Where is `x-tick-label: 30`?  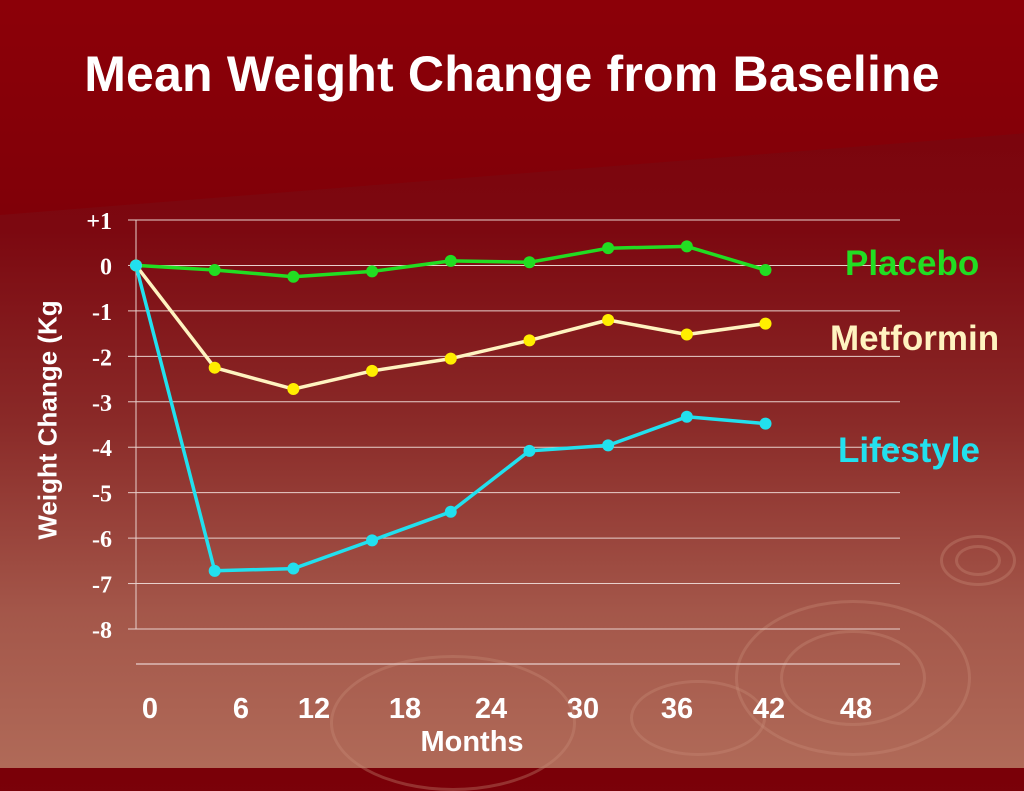
x-tick-label: 30 is located at coordinates (583, 709).